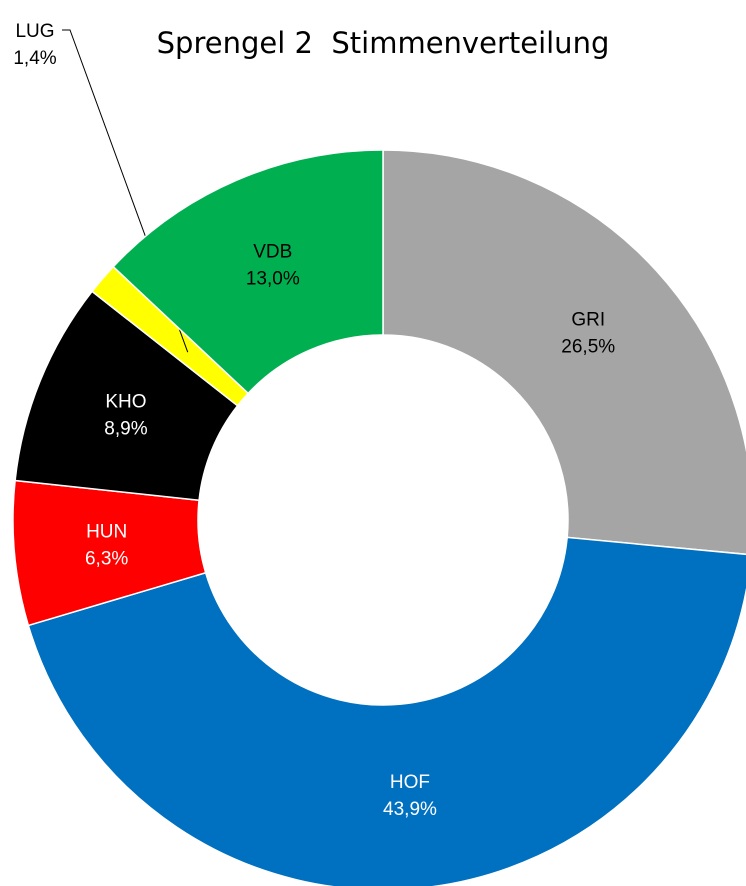 The width and height of the screenshot is (746, 886). What do you see at coordinates (106, 558) in the screenshot?
I see `value-label: 6,3%` at bounding box center [106, 558].